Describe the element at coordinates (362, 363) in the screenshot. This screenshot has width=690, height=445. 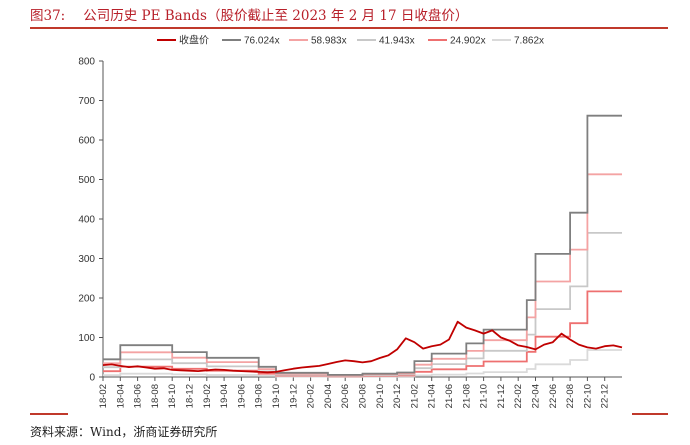
I see `series-line-7.862x` at that location.